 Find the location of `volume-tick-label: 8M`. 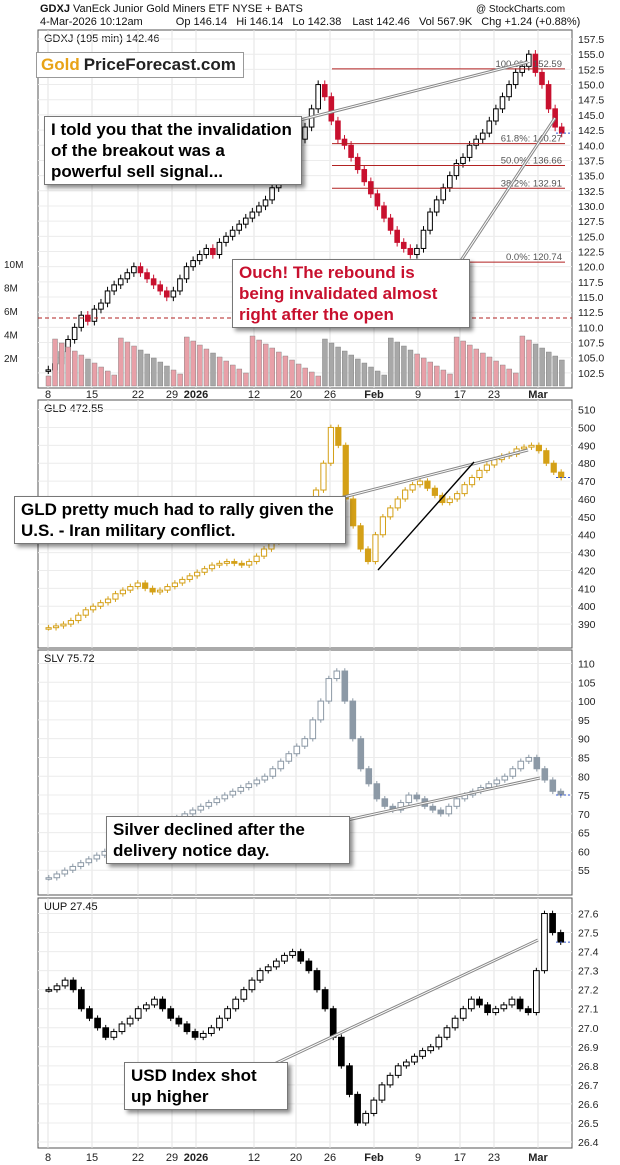

volume-tick-label: 8M is located at coordinates (11, 289).